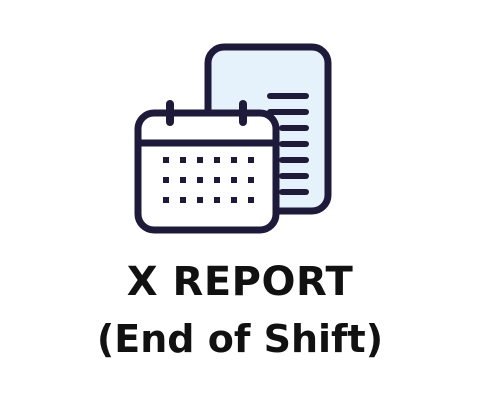  What do you see at coordinates (240, 339) in the screenshot?
I see `tile-subtitle: (End of Shift)` at bounding box center [240, 339].